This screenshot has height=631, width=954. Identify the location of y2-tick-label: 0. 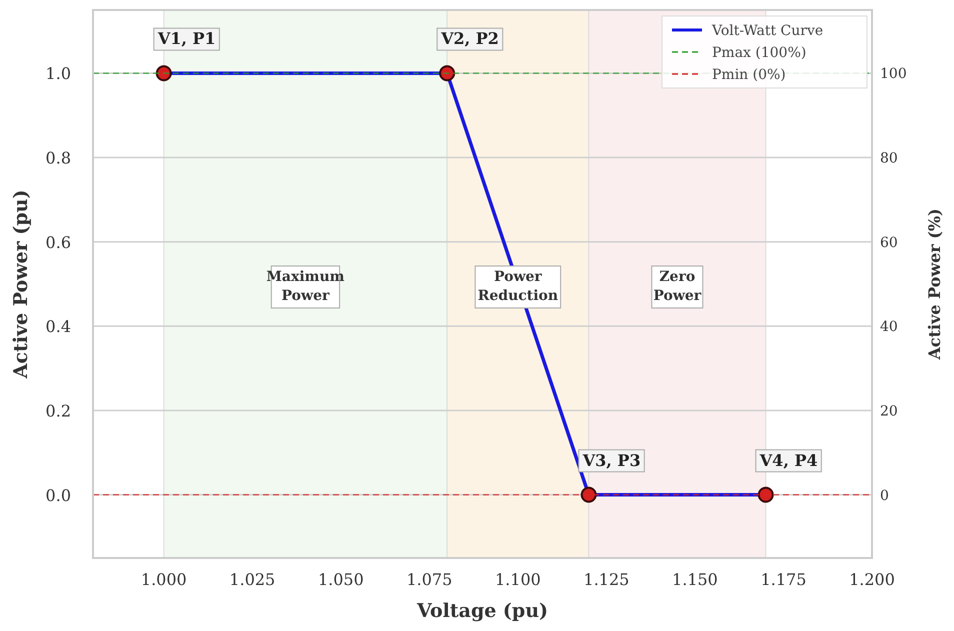
(884, 496).